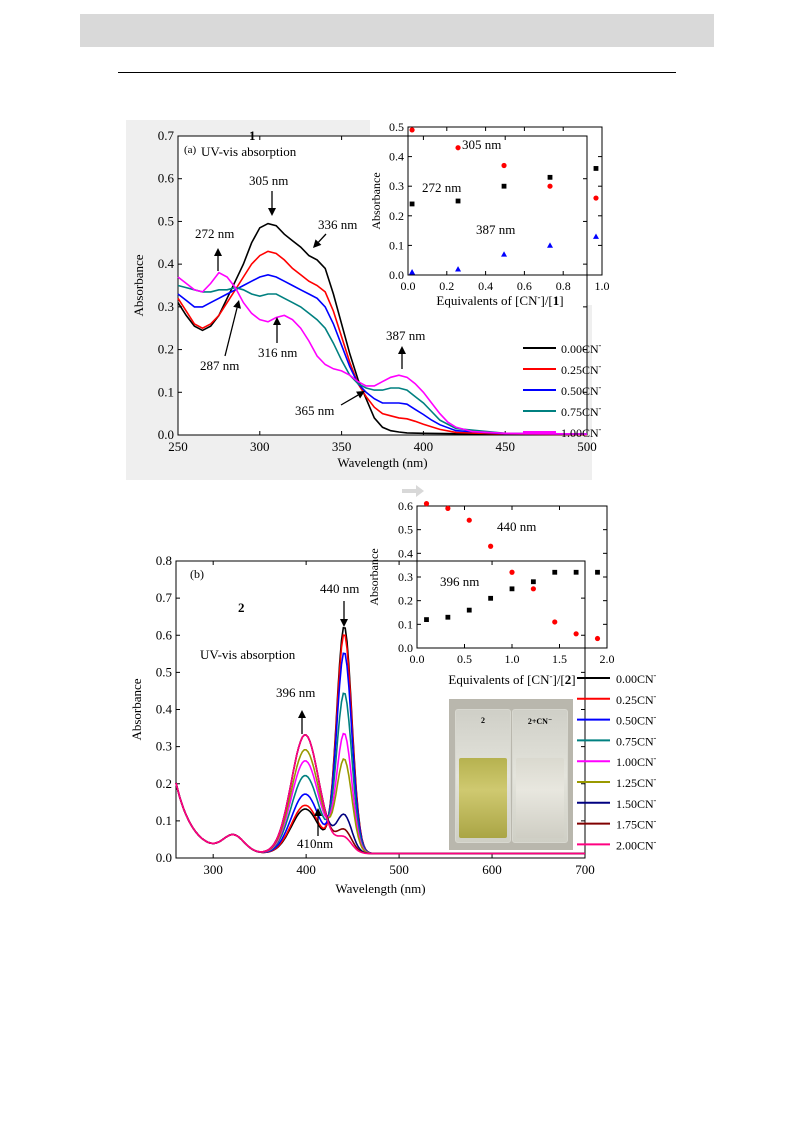 Image resolution: width=793 pixels, height=1121 pixels. I want to click on vial-label-2: 2, so click(483, 720).